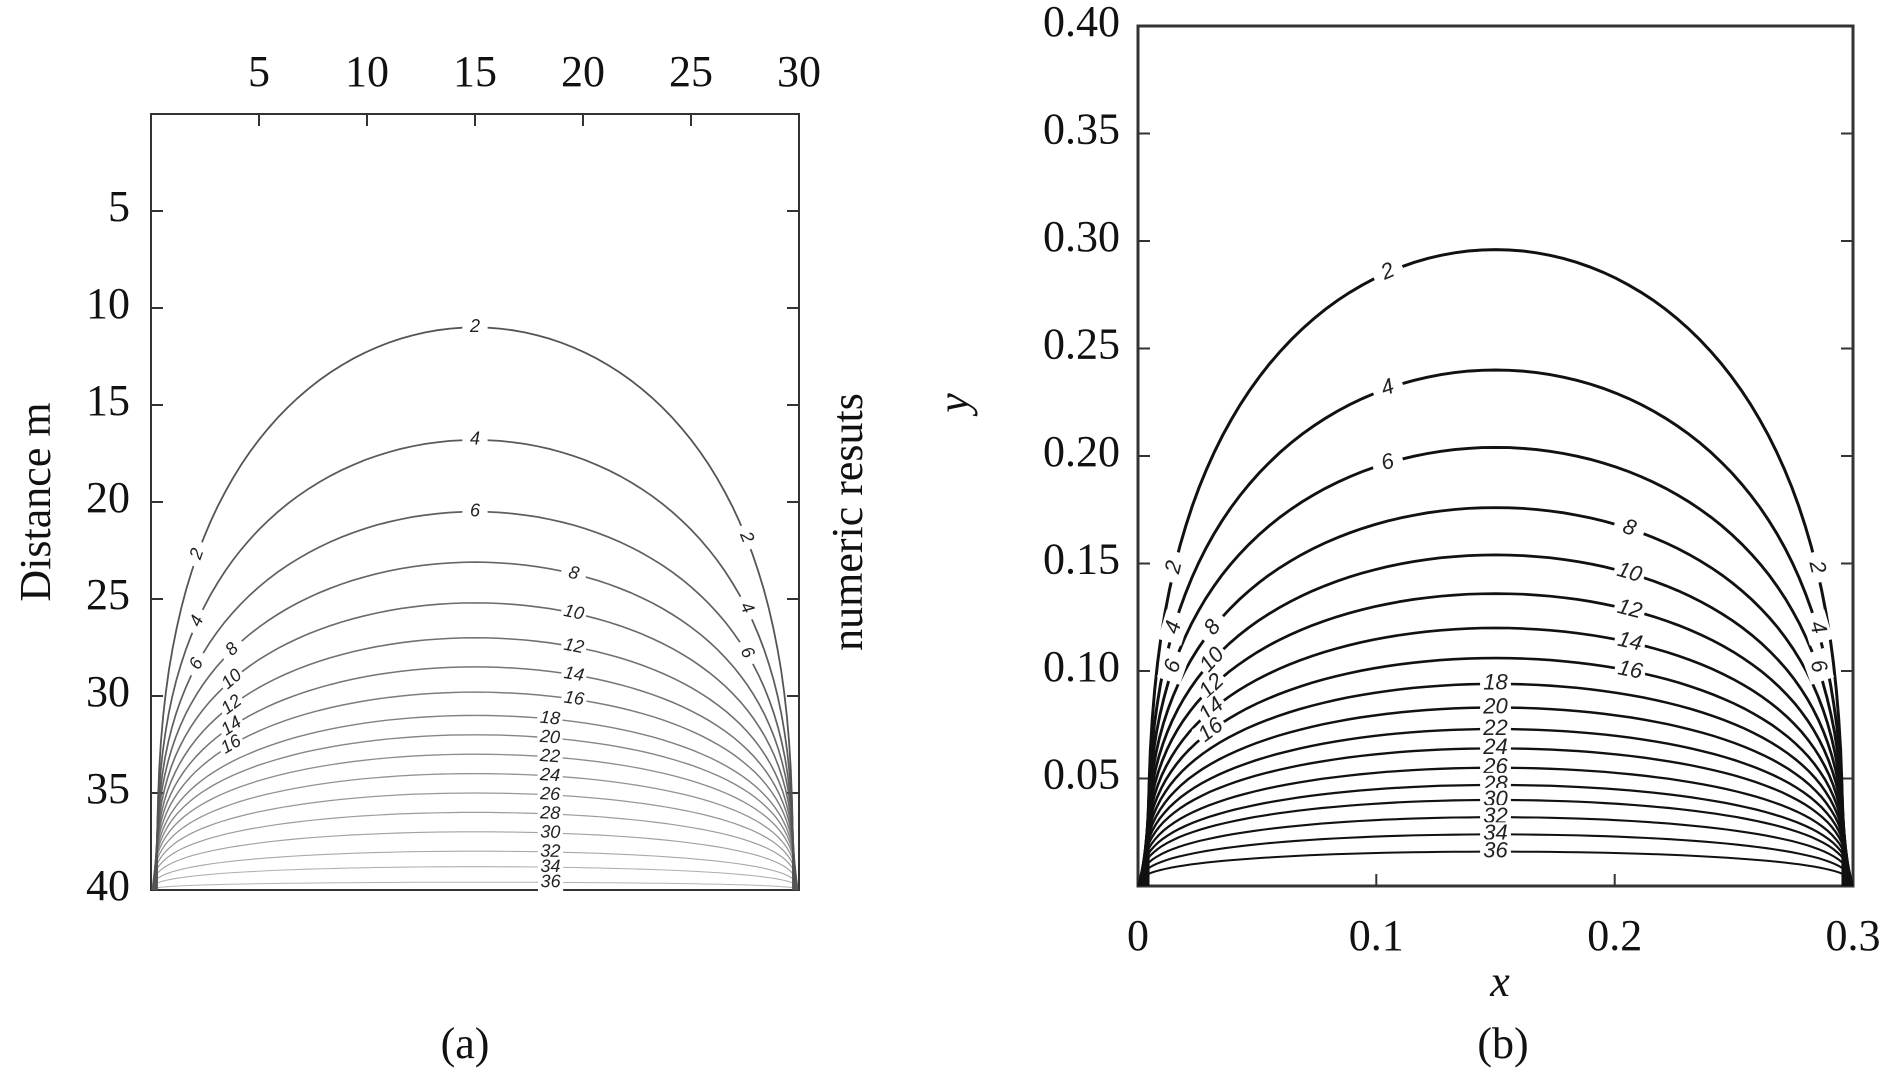 This screenshot has height=1080, width=1890. I want to click on panel-a-x-tick-label: 10, so click(367, 71).